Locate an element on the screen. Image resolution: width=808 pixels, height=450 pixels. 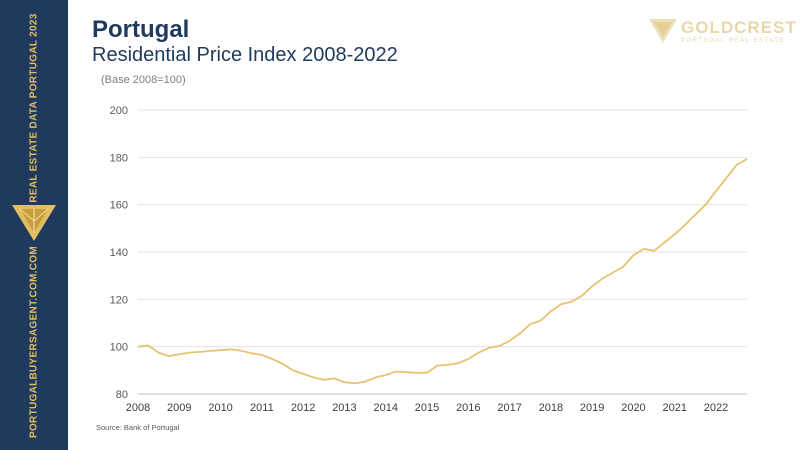
page-subtitle: Residential Price Index 2008-2022 is located at coordinates (245, 55).